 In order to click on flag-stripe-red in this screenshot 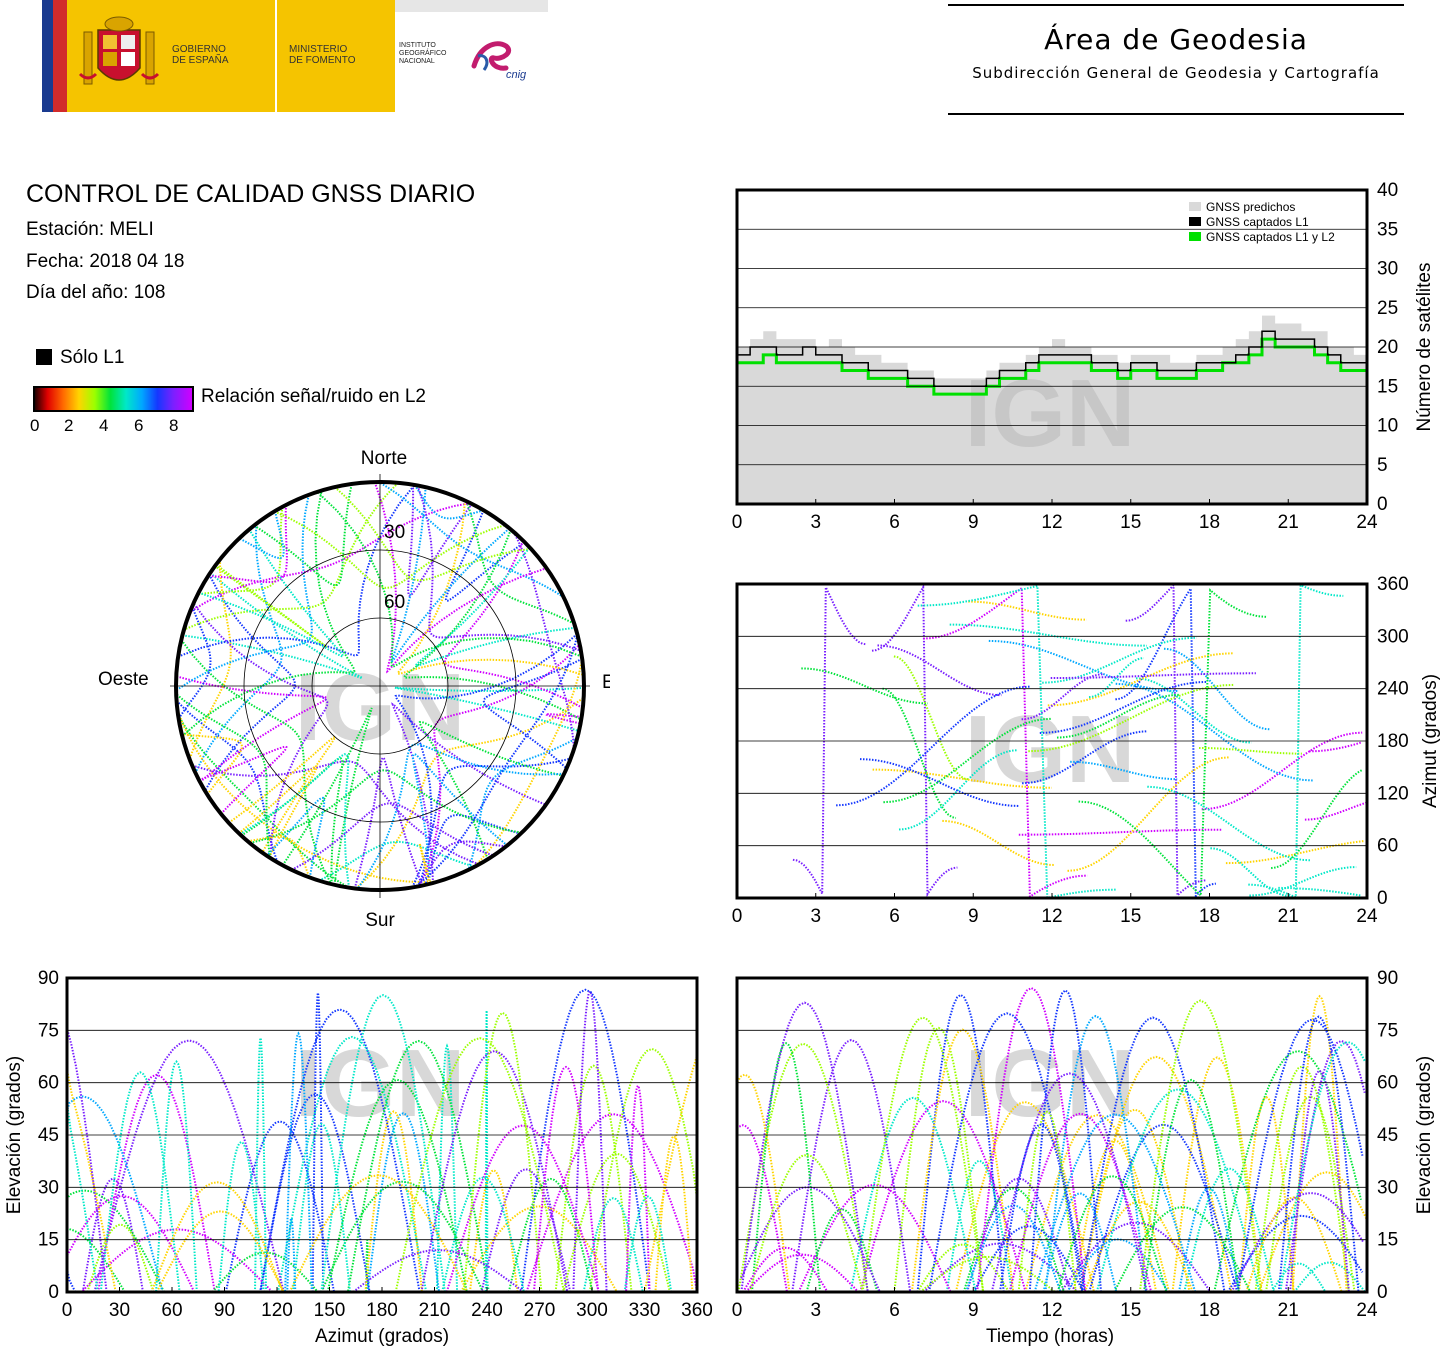, I will do `click(60, 56)`.